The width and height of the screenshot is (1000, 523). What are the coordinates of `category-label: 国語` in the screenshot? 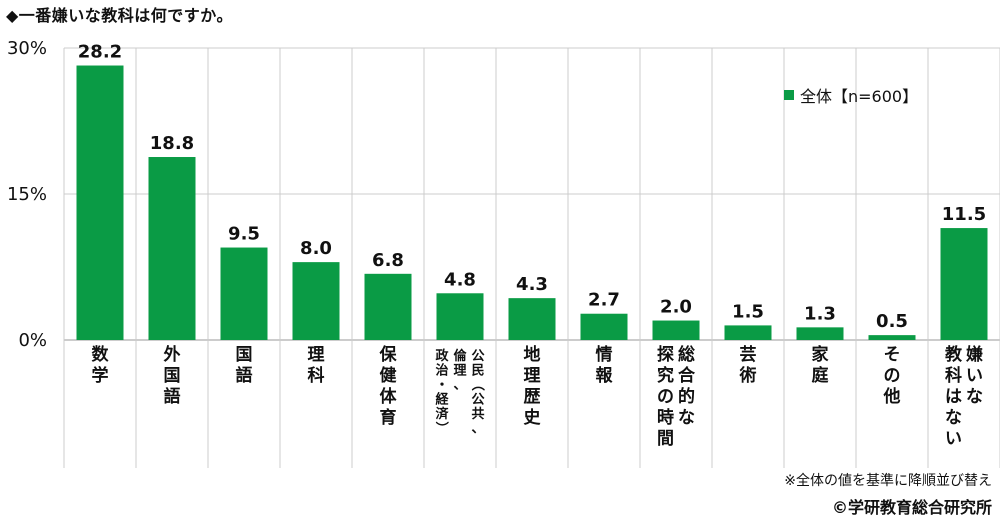 It's located at (244, 365).